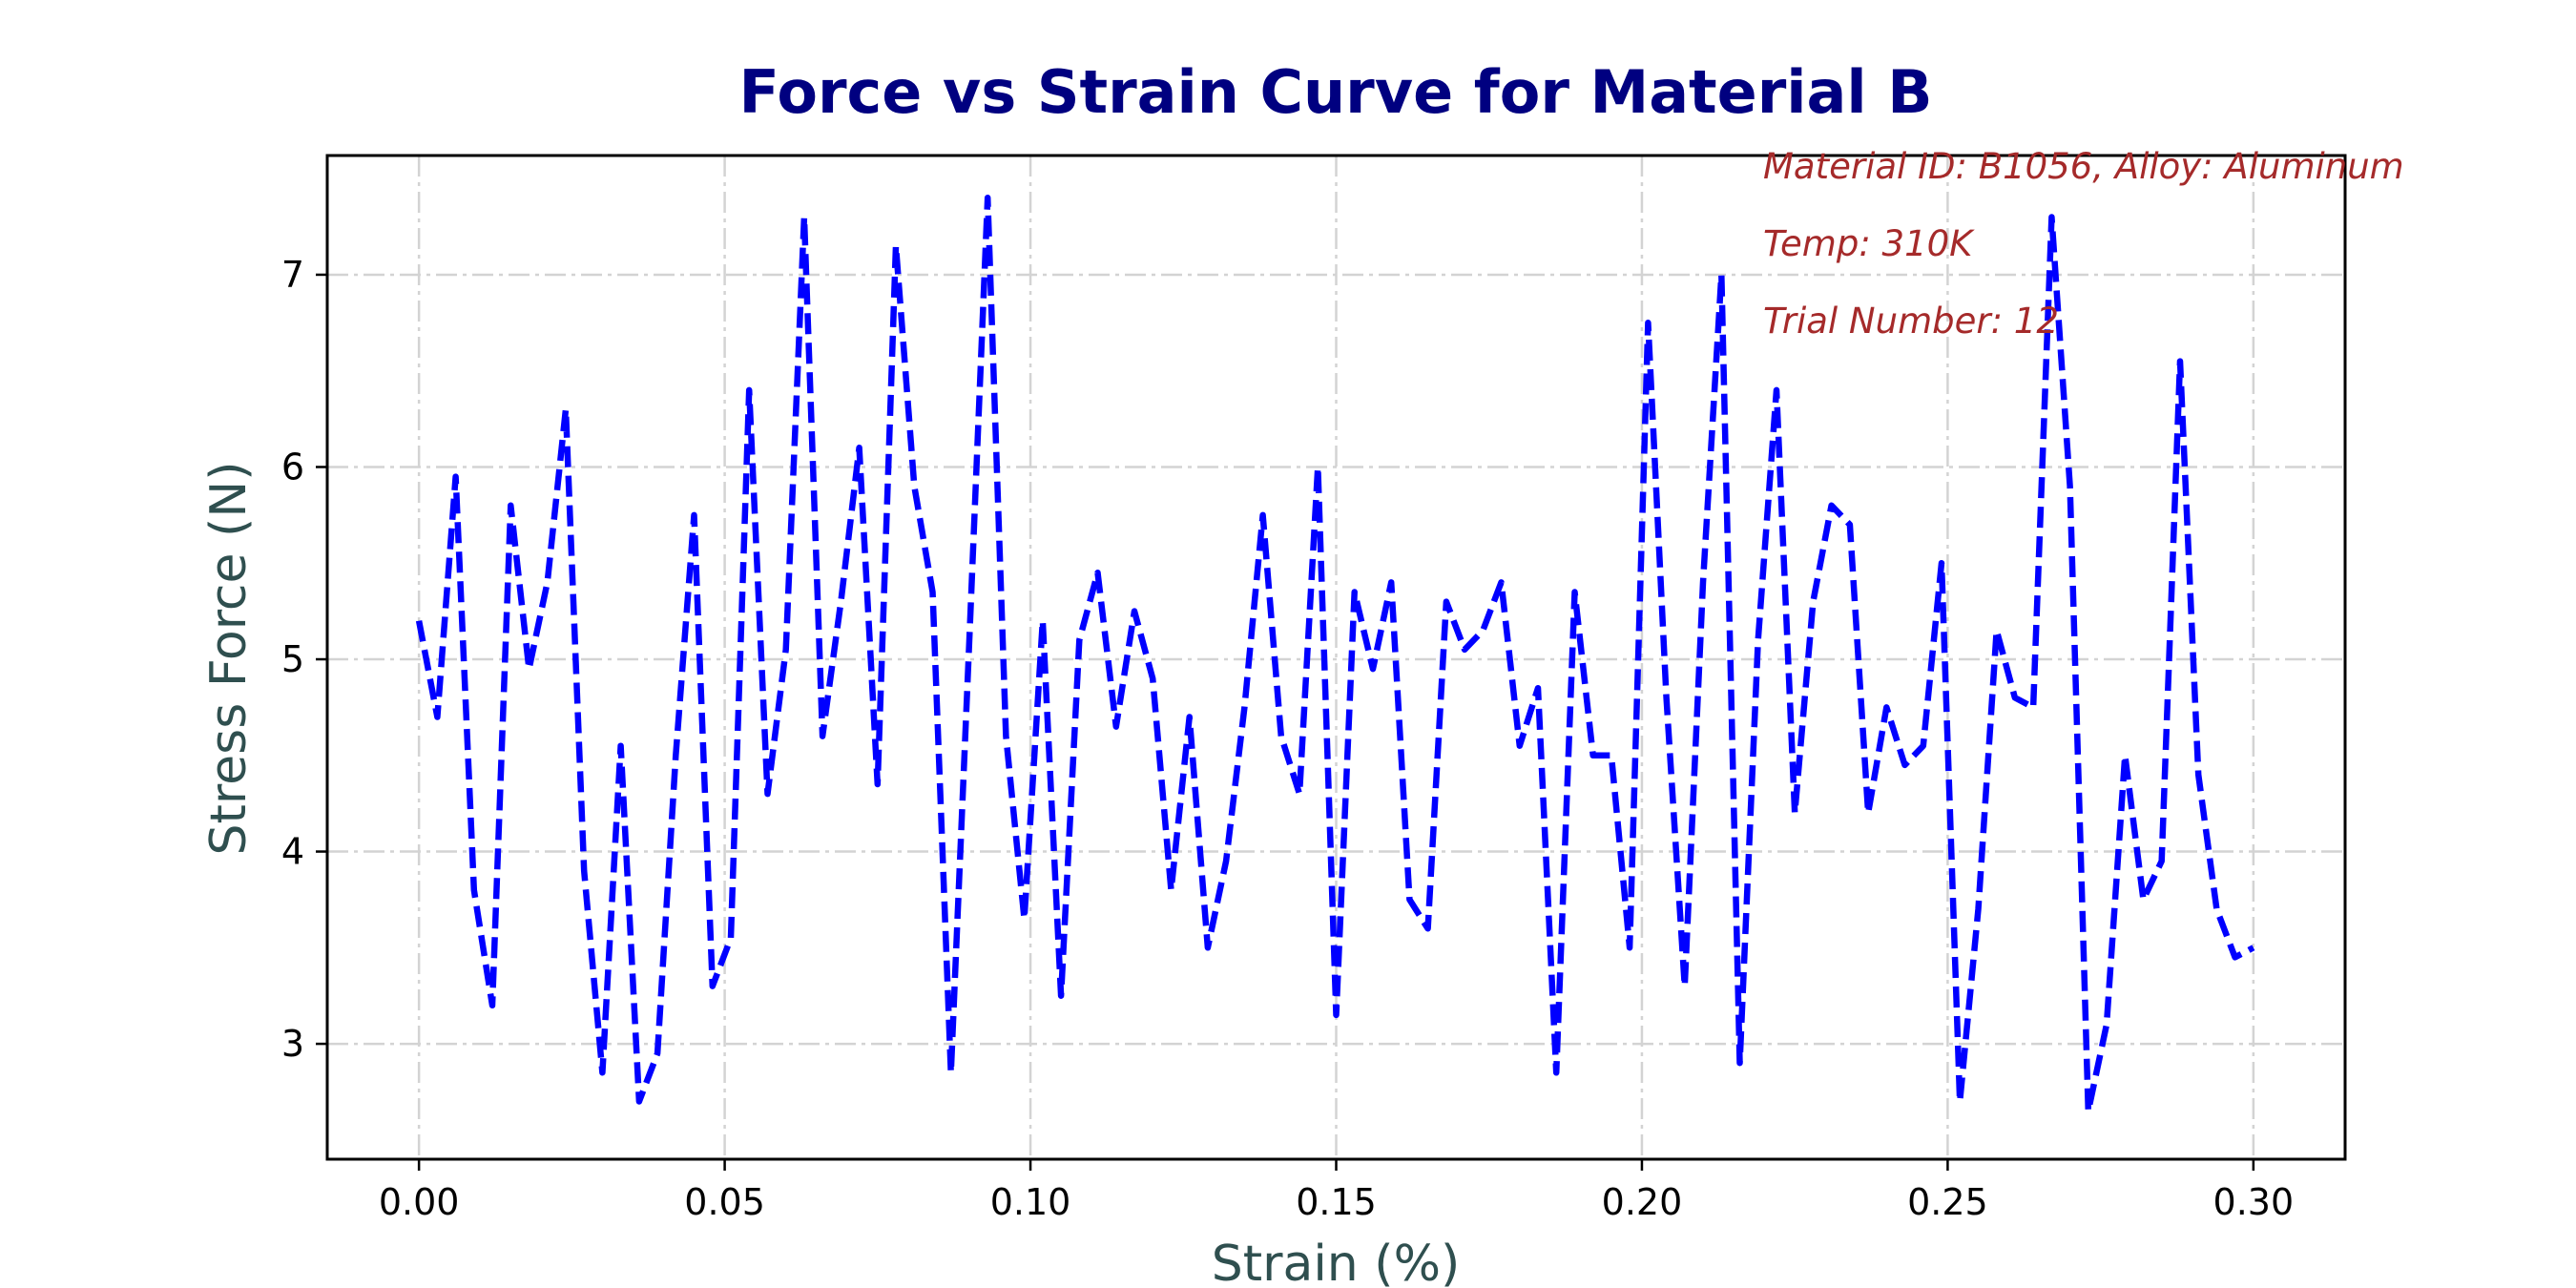 Image resolution: width=2576 pixels, height=1288 pixels. What do you see at coordinates (1642, 1202) in the screenshot?
I see `x-tick-label: 0.20` at bounding box center [1642, 1202].